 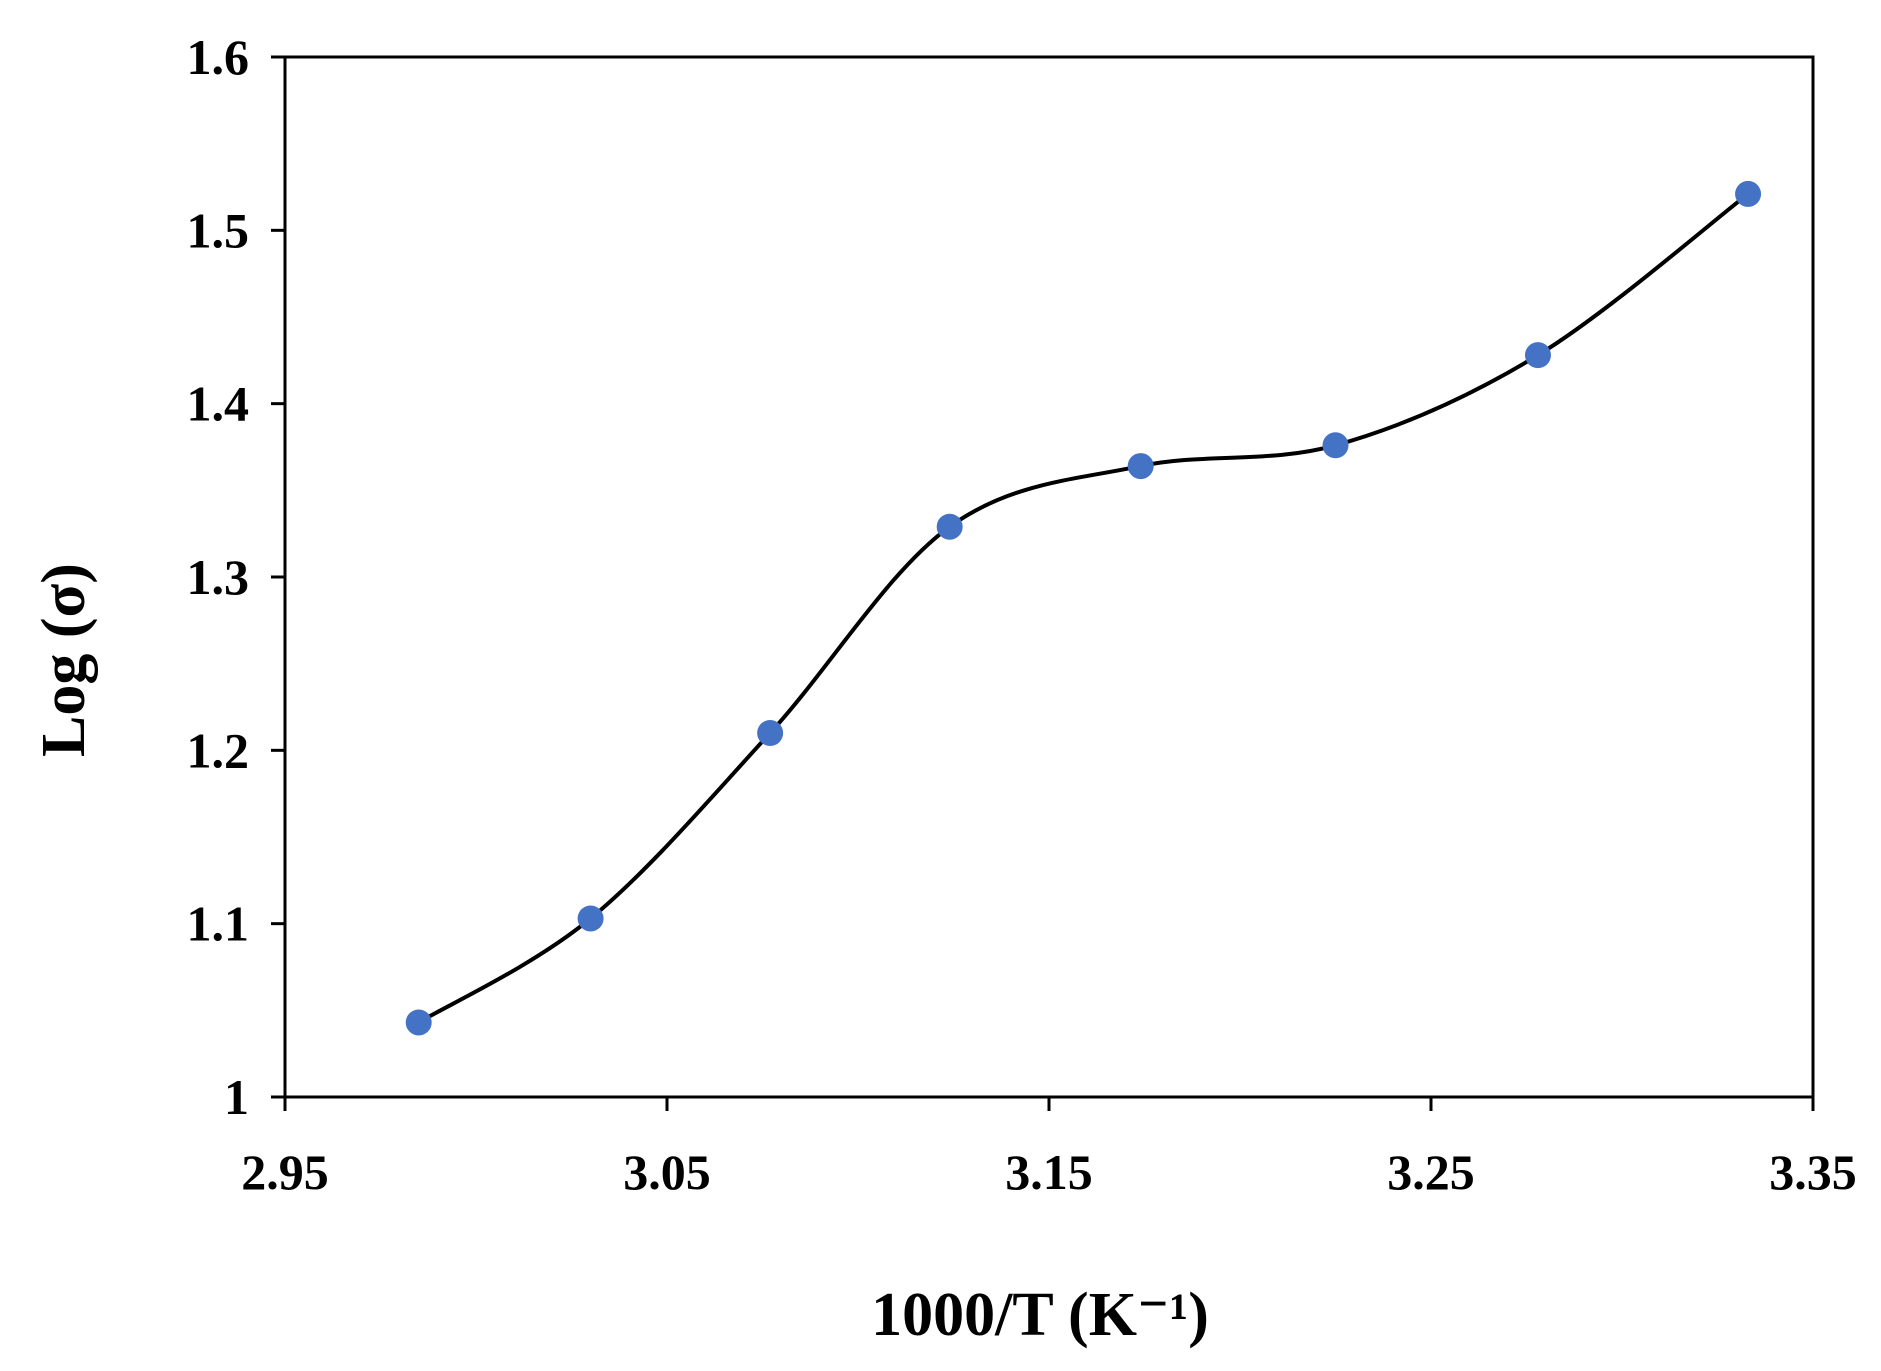 I want to click on y-tick-label: 1.1, so click(x=218, y=924).